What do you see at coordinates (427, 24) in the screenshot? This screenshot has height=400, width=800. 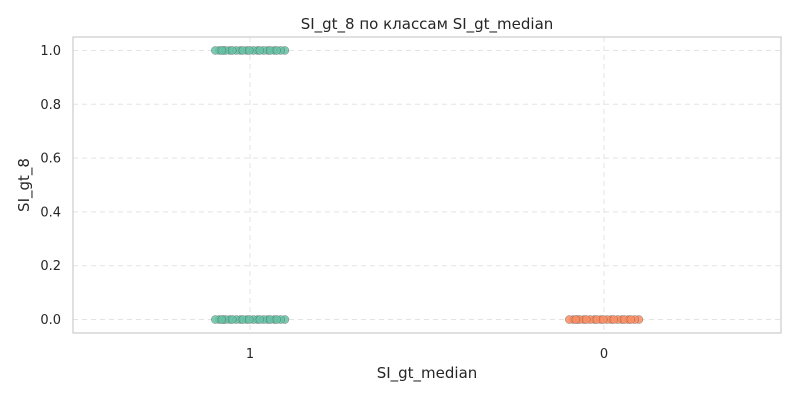 I see `chart-title: SI_gt_8 по классам SI_gt_median` at bounding box center [427, 24].